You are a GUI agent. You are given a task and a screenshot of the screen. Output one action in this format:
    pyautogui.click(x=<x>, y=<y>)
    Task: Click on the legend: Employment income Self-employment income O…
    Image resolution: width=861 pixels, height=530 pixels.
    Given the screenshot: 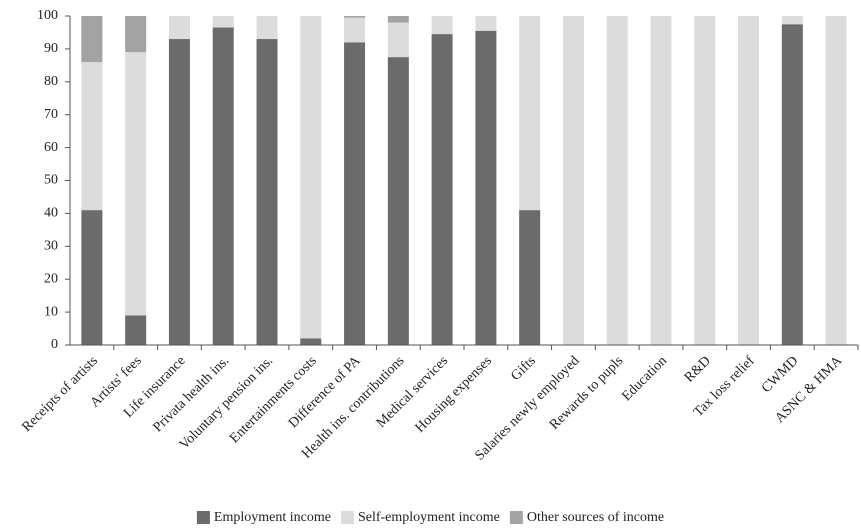 What is the action you would take?
    pyautogui.click(x=430, y=517)
    